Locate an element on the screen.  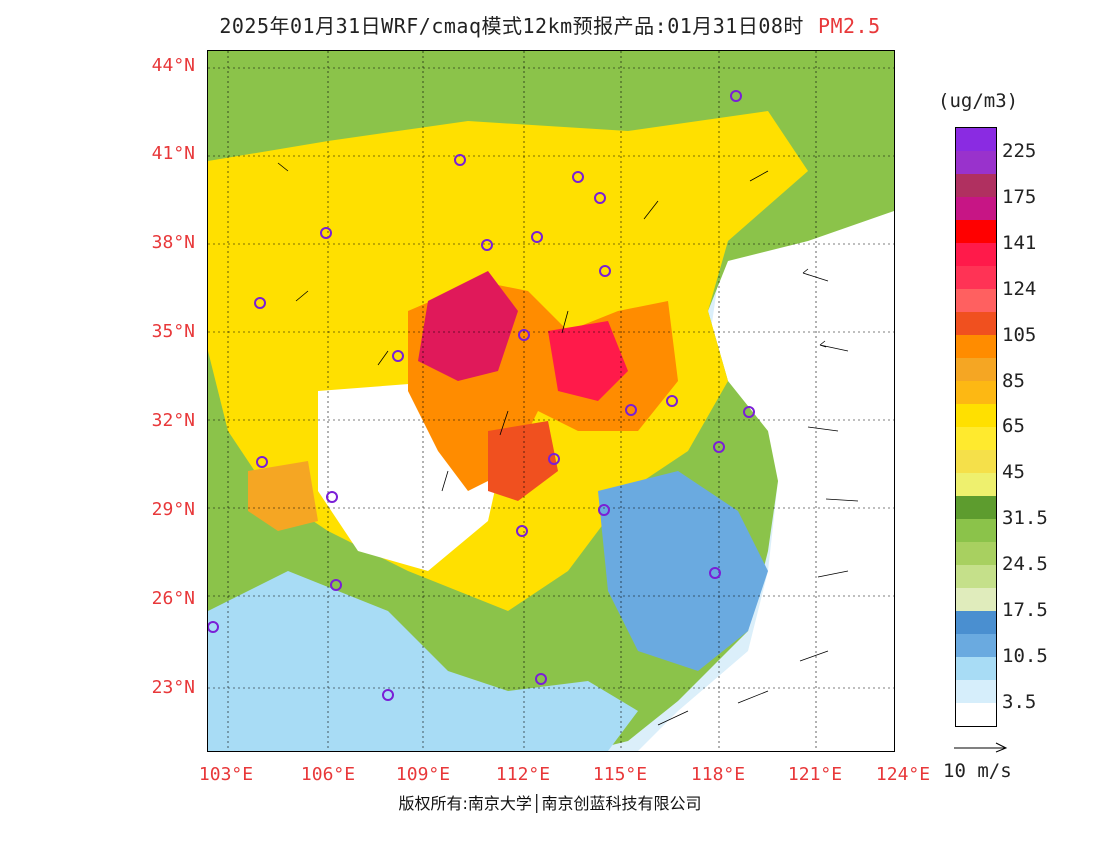
color-legend is located at coordinates (976, 427).